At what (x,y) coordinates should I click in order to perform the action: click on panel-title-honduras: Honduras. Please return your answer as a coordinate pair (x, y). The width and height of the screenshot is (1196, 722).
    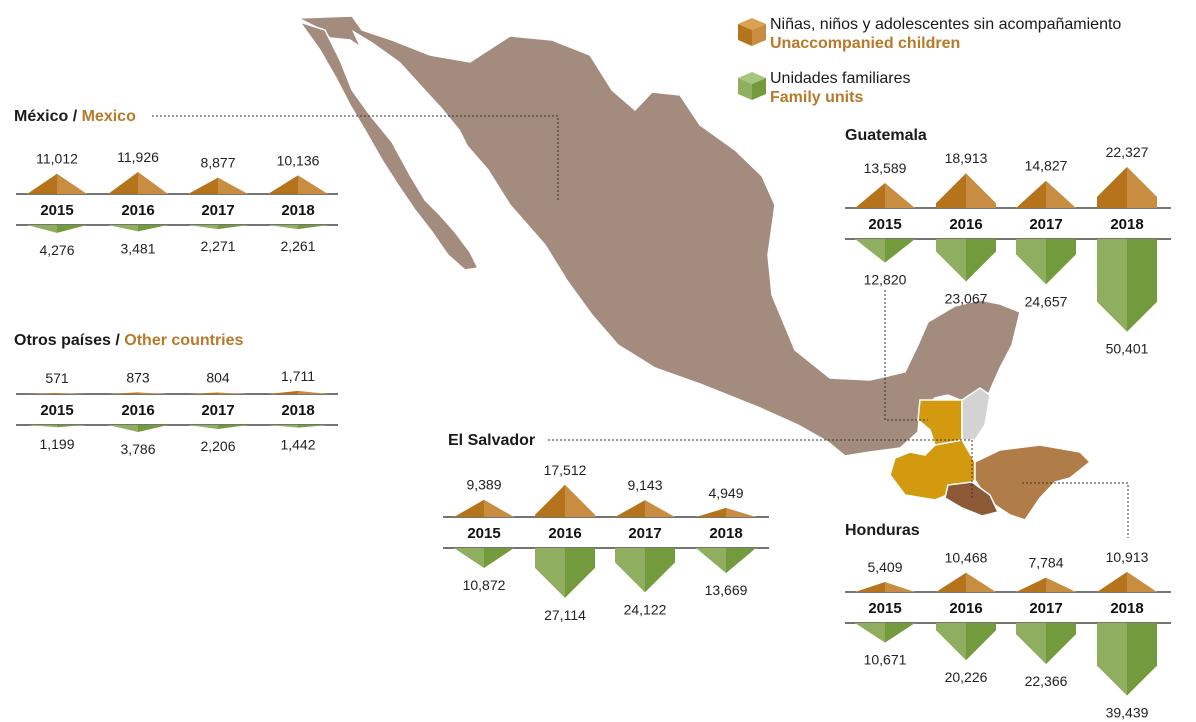
    Looking at the image, I should click on (882, 530).